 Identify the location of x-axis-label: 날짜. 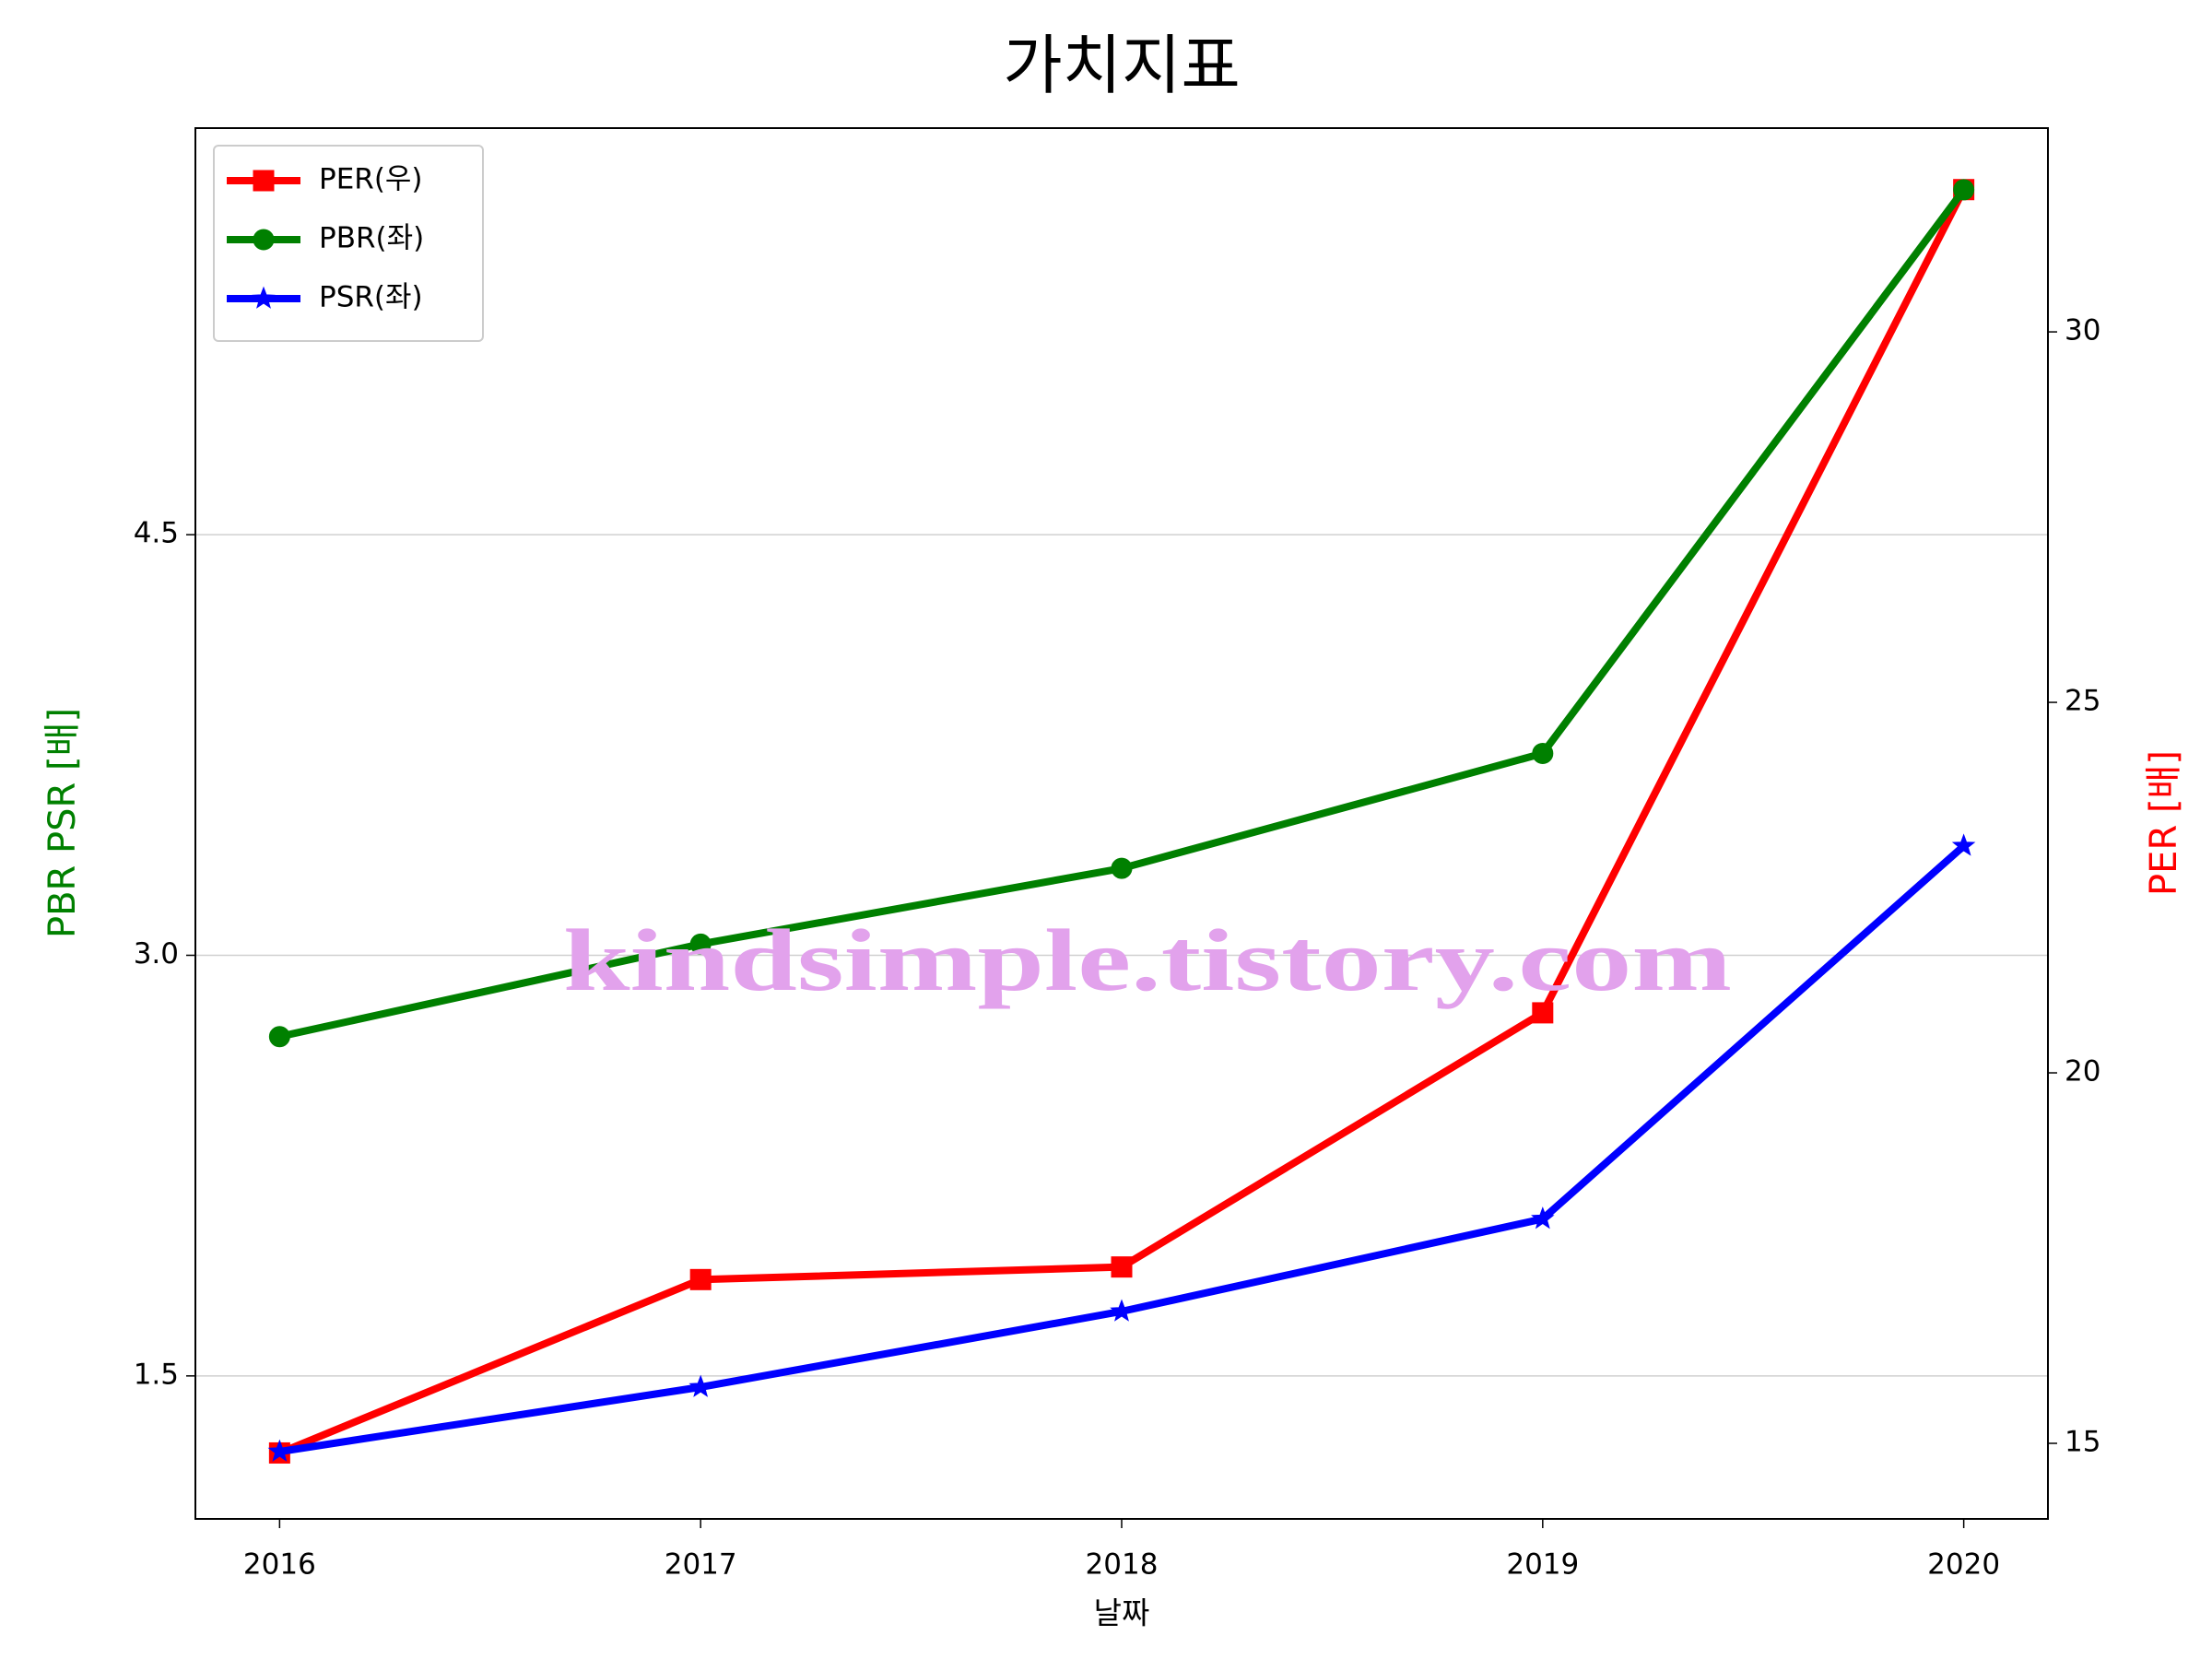
(1122, 1613).